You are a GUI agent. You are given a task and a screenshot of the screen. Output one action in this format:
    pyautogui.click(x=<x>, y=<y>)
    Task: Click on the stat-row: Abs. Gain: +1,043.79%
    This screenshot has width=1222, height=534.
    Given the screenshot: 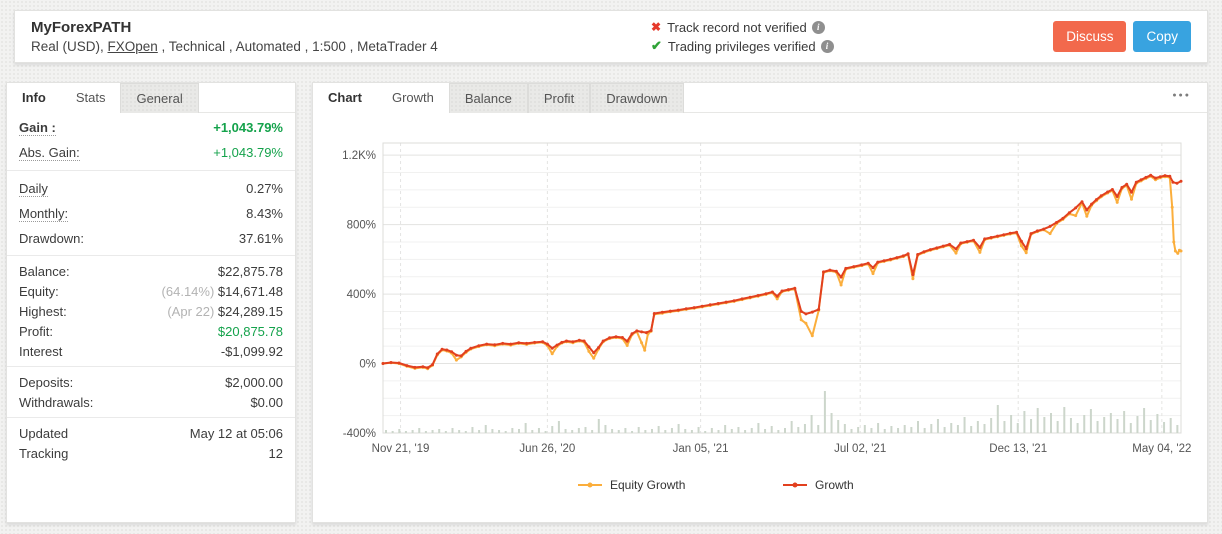 What is the action you would take?
    pyautogui.click(x=151, y=152)
    